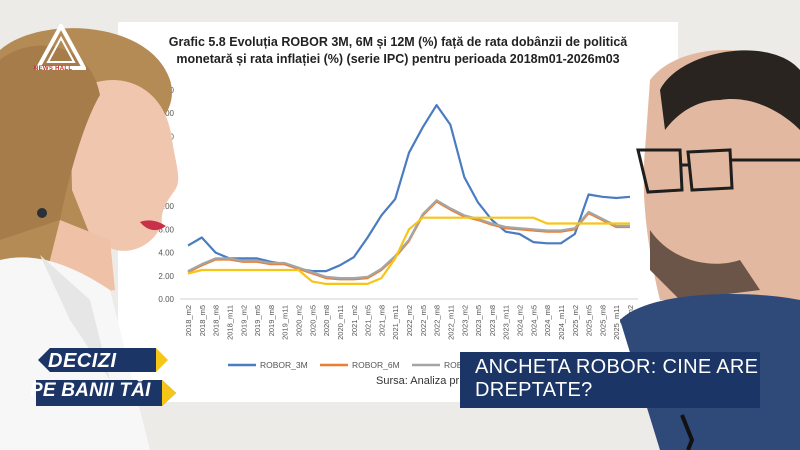 The image size is (800, 450). I want to click on y-tick-label: 8.00, so click(166, 206).